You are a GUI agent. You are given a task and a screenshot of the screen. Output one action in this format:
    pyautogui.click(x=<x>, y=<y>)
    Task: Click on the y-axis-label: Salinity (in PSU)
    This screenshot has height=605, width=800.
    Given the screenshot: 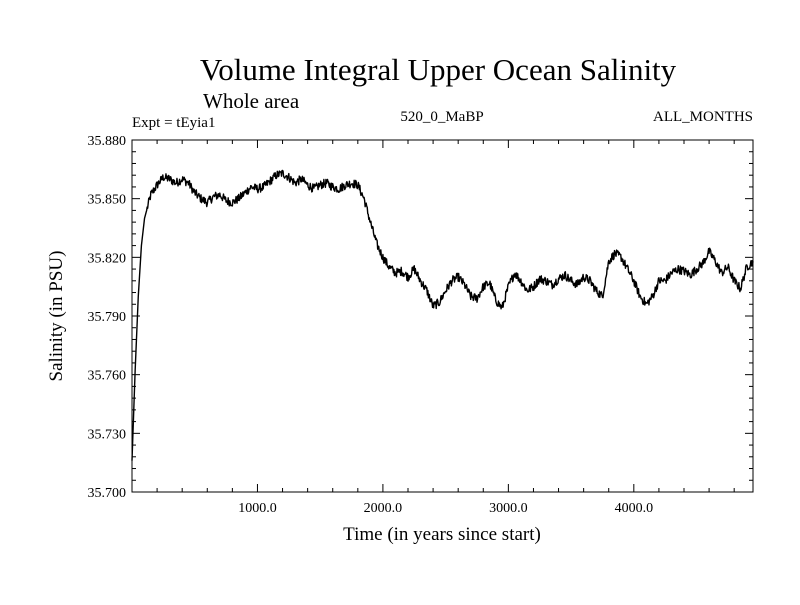 What is the action you would take?
    pyautogui.click(x=56, y=316)
    